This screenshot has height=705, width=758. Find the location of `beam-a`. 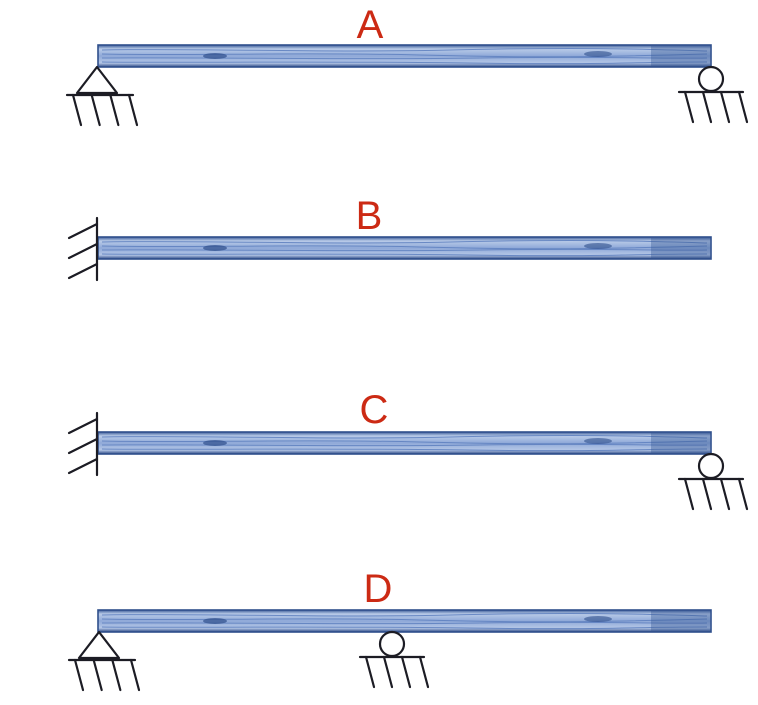

beam-a is located at coordinates (404, 56).